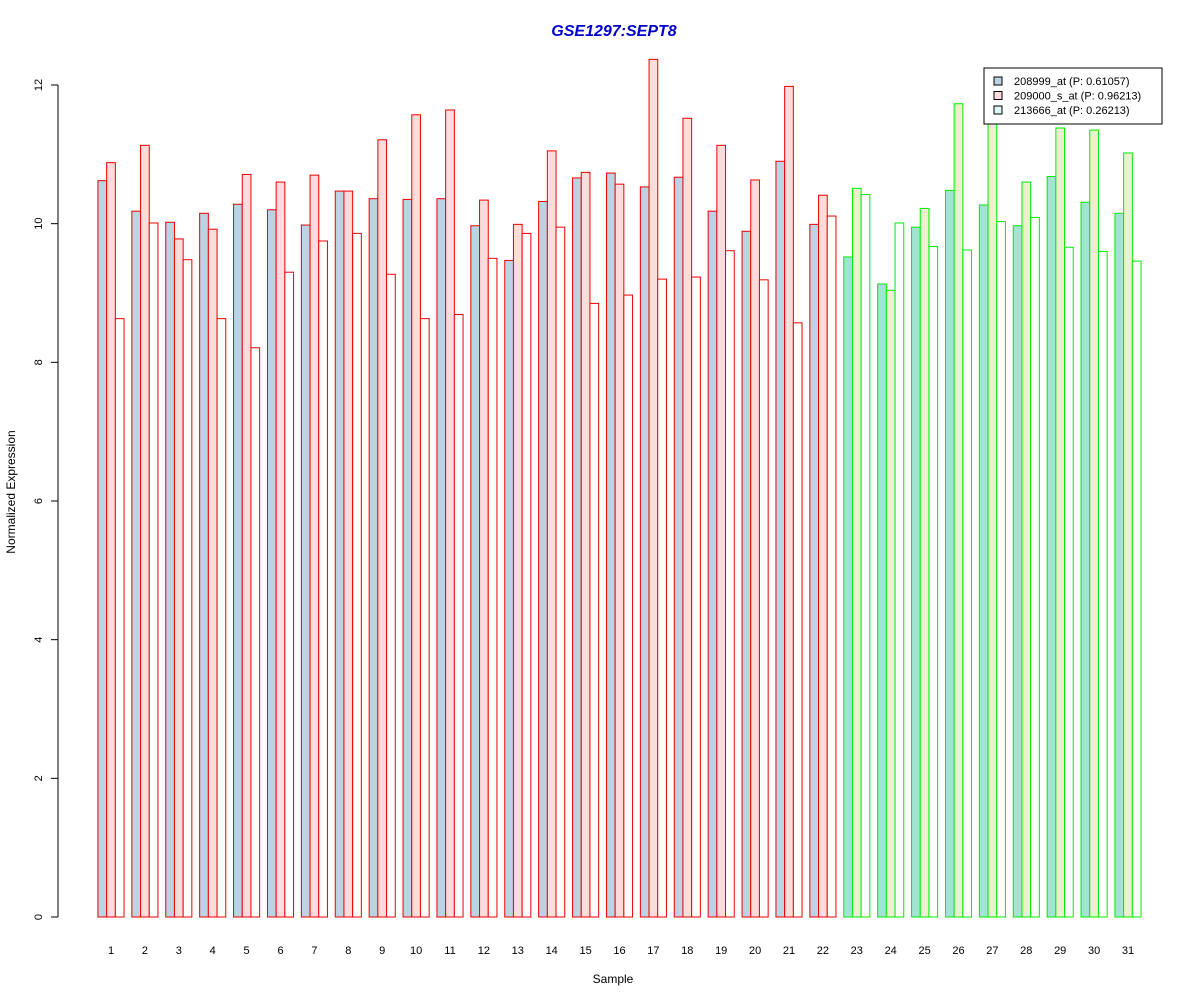  Describe the element at coordinates (924, 951) in the screenshot. I see `x-tick-label: 25` at that location.